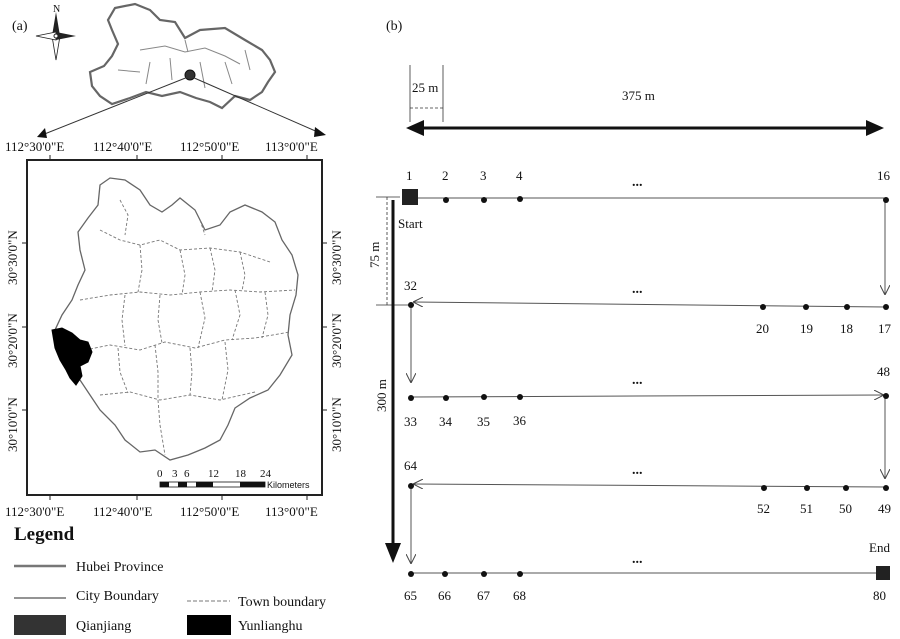  What do you see at coordinates (187, 474) in the screenshot?
I see `scale-tick: 6` at bounding box center [187, 474].